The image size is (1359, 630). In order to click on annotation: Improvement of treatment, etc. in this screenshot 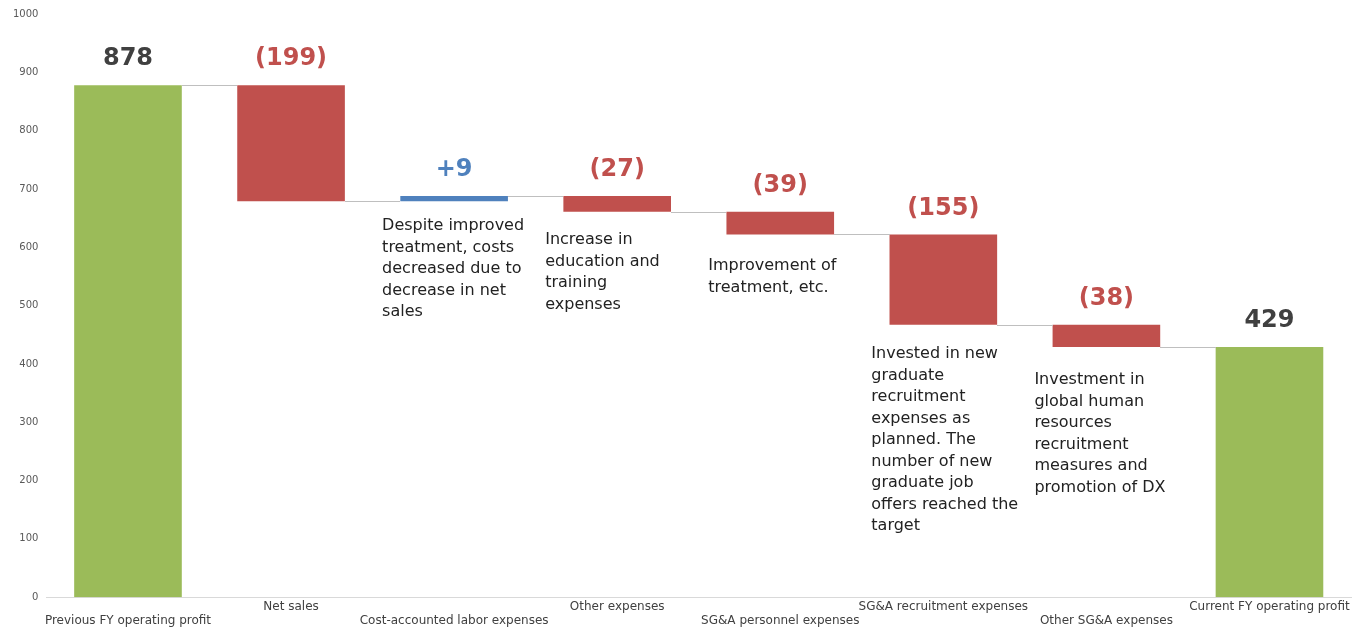, I will do `click(772, 275)`.